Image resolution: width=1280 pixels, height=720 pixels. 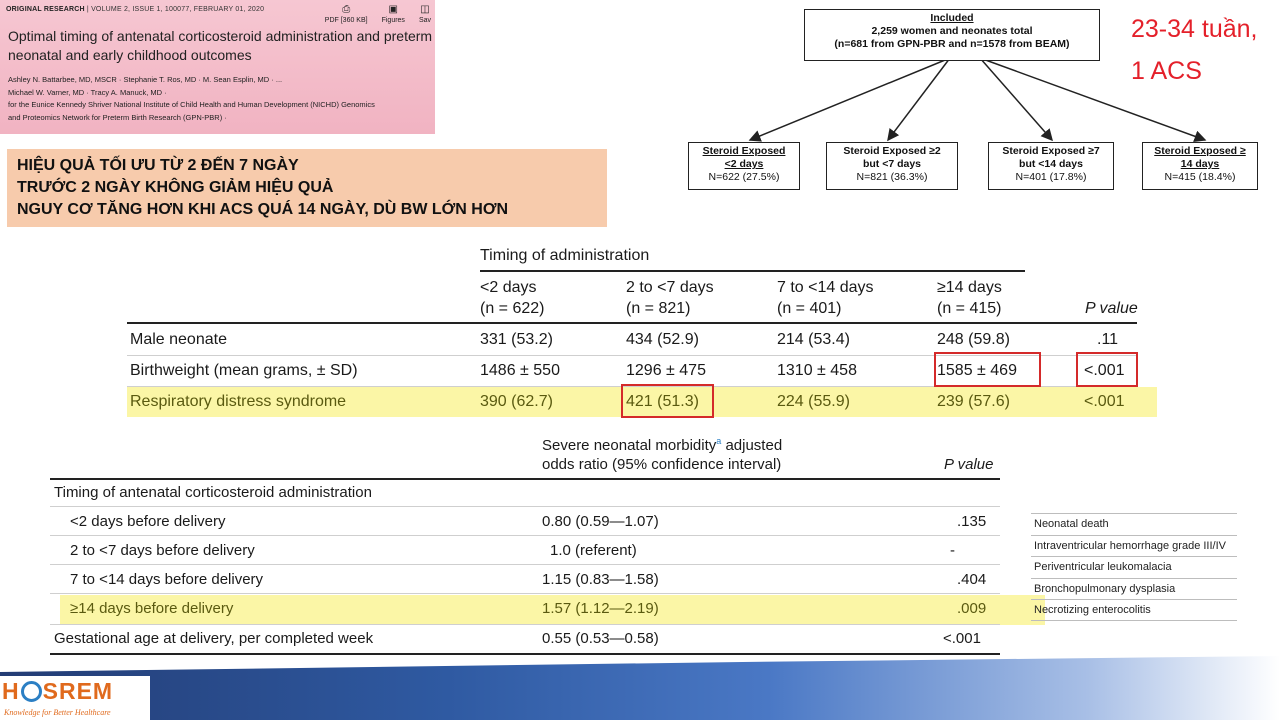 I want to click on image-icon: ▣, so click(x=393, y=9).